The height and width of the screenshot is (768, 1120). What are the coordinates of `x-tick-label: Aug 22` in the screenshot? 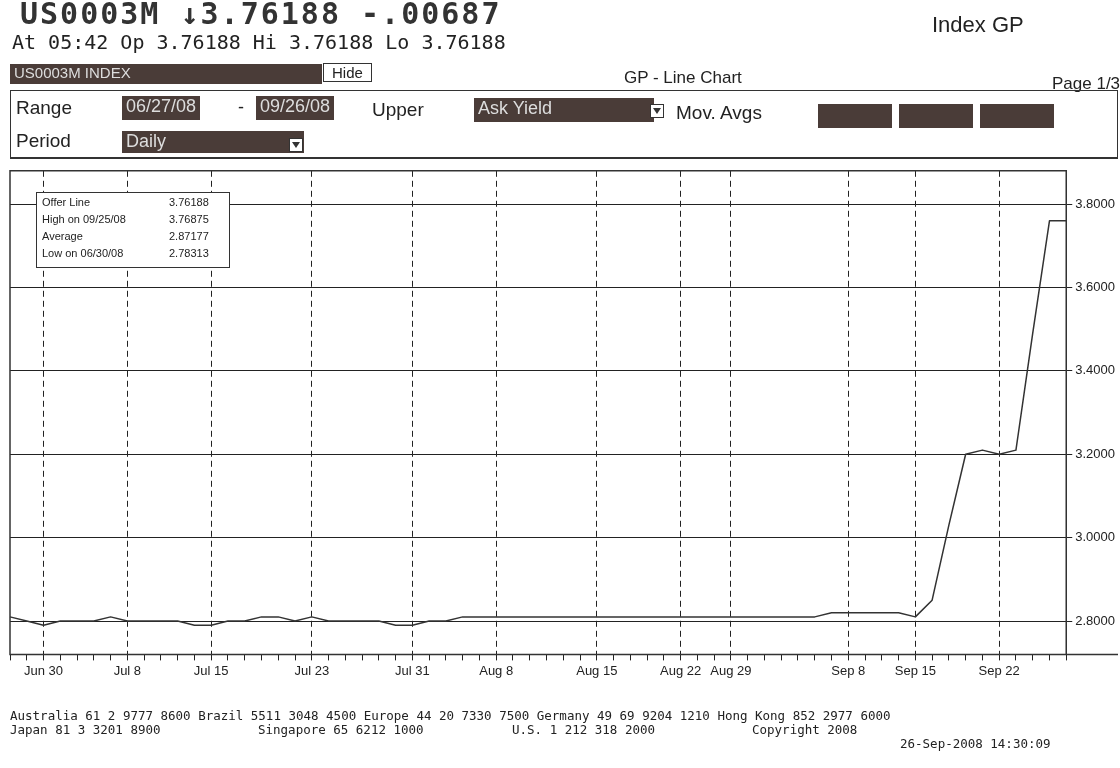 It's located at (681, 670).